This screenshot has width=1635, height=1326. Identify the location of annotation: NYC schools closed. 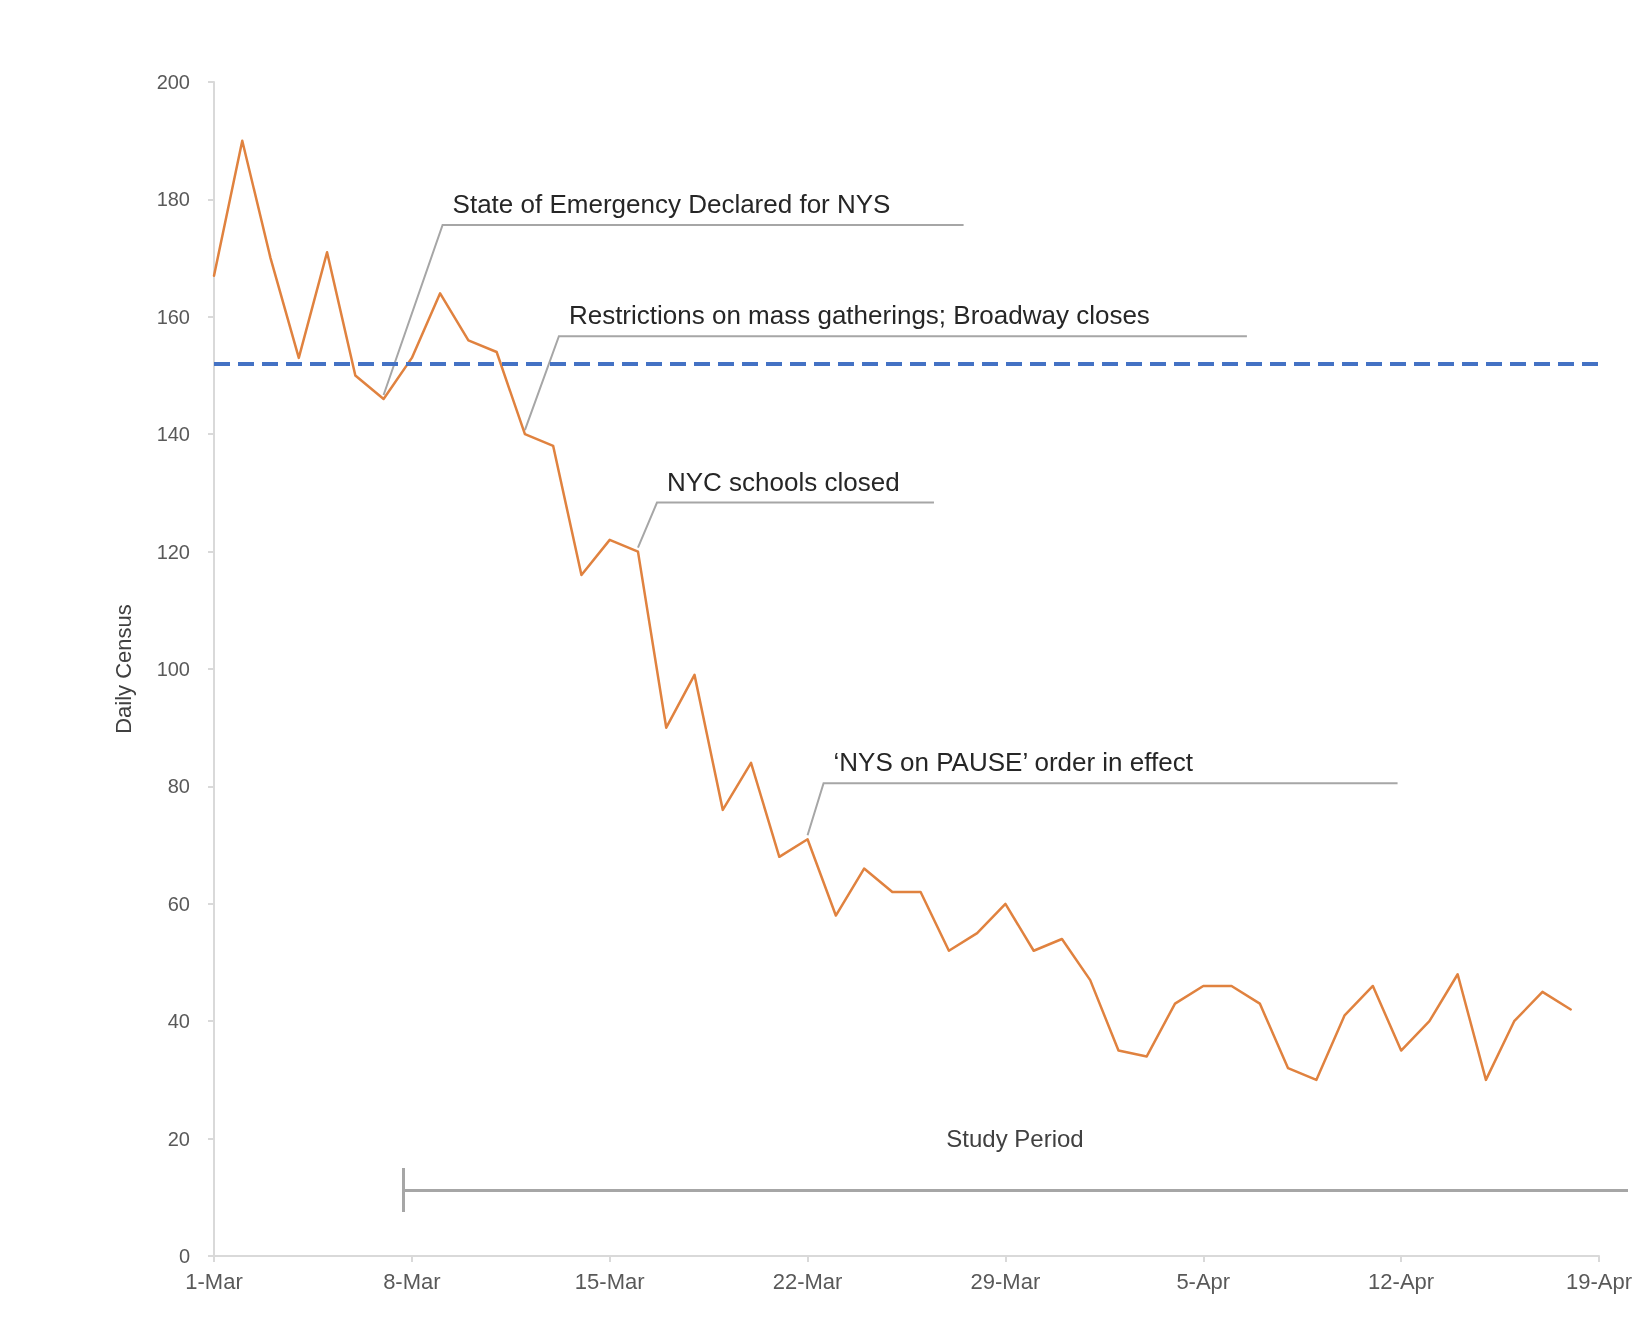
(783, 481).